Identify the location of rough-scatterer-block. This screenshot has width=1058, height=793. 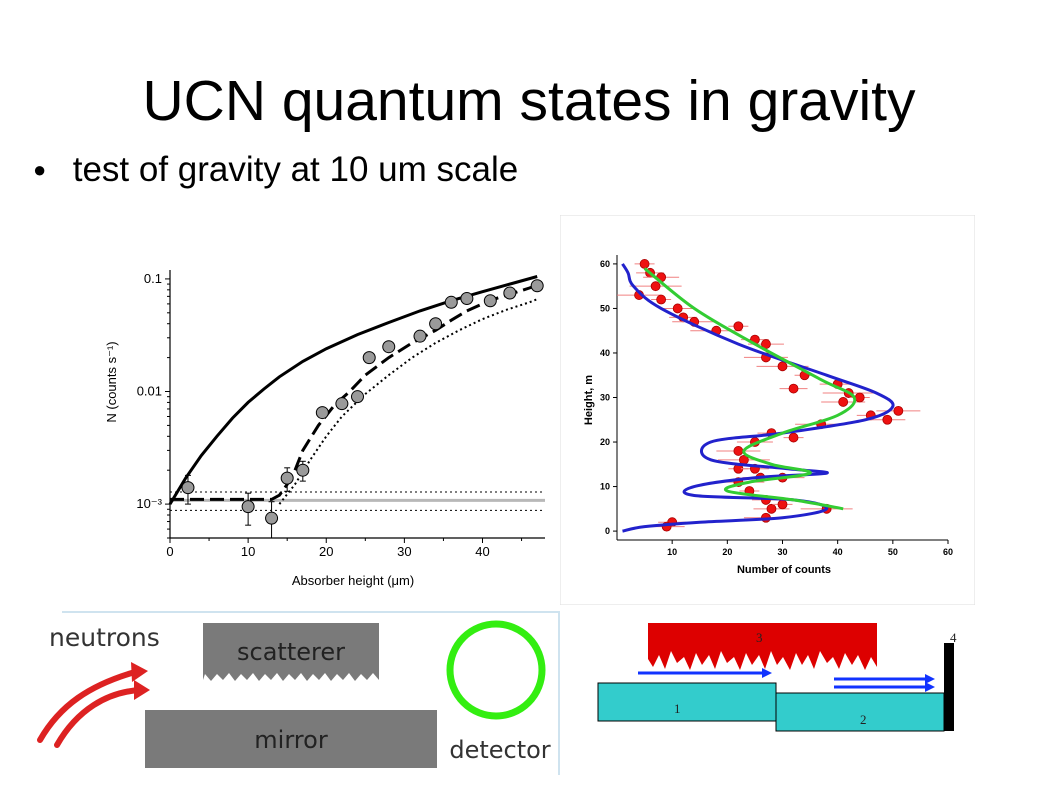
(762, 646).